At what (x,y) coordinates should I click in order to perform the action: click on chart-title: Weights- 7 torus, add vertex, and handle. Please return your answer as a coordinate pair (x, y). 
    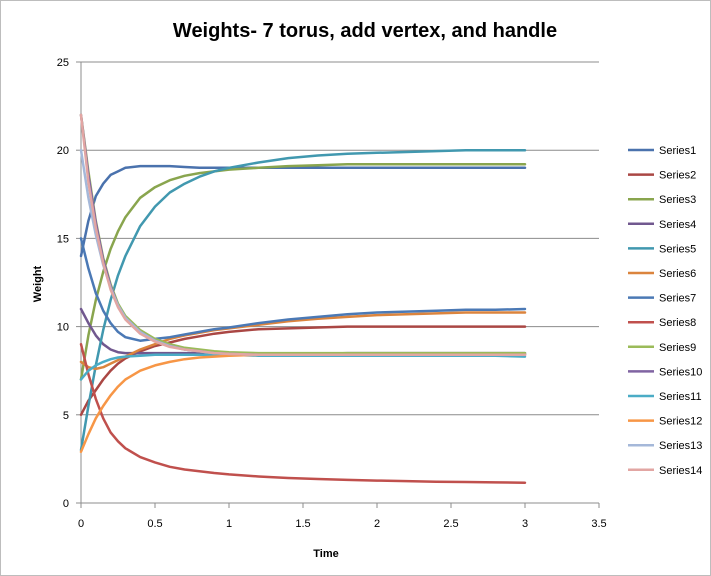
    Looking at the image, I should click on (365, 31).